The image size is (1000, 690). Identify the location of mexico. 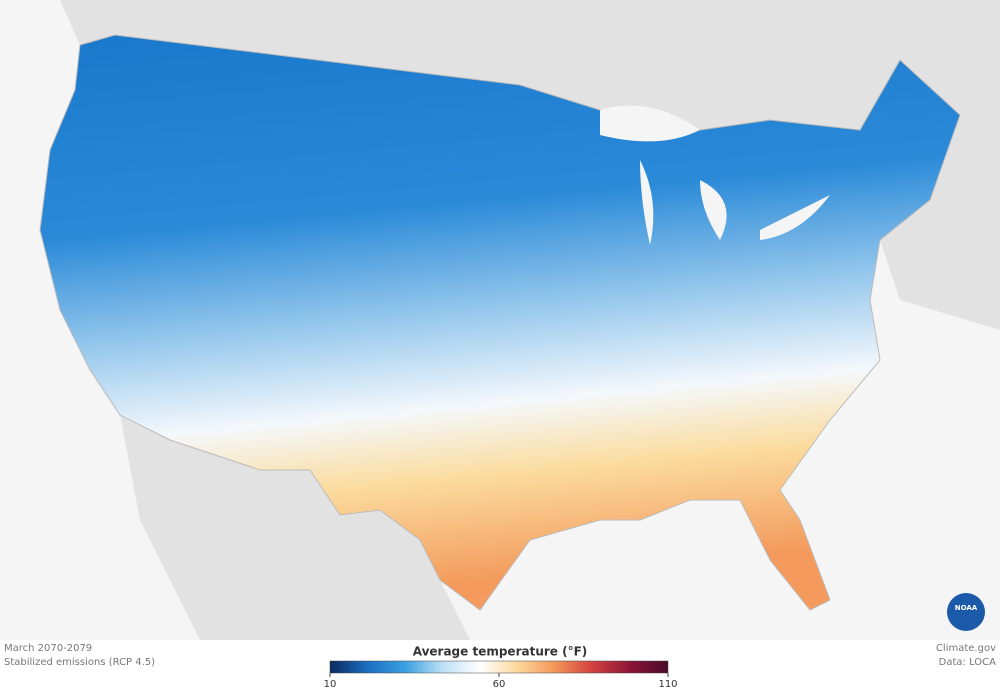
(295, 527).